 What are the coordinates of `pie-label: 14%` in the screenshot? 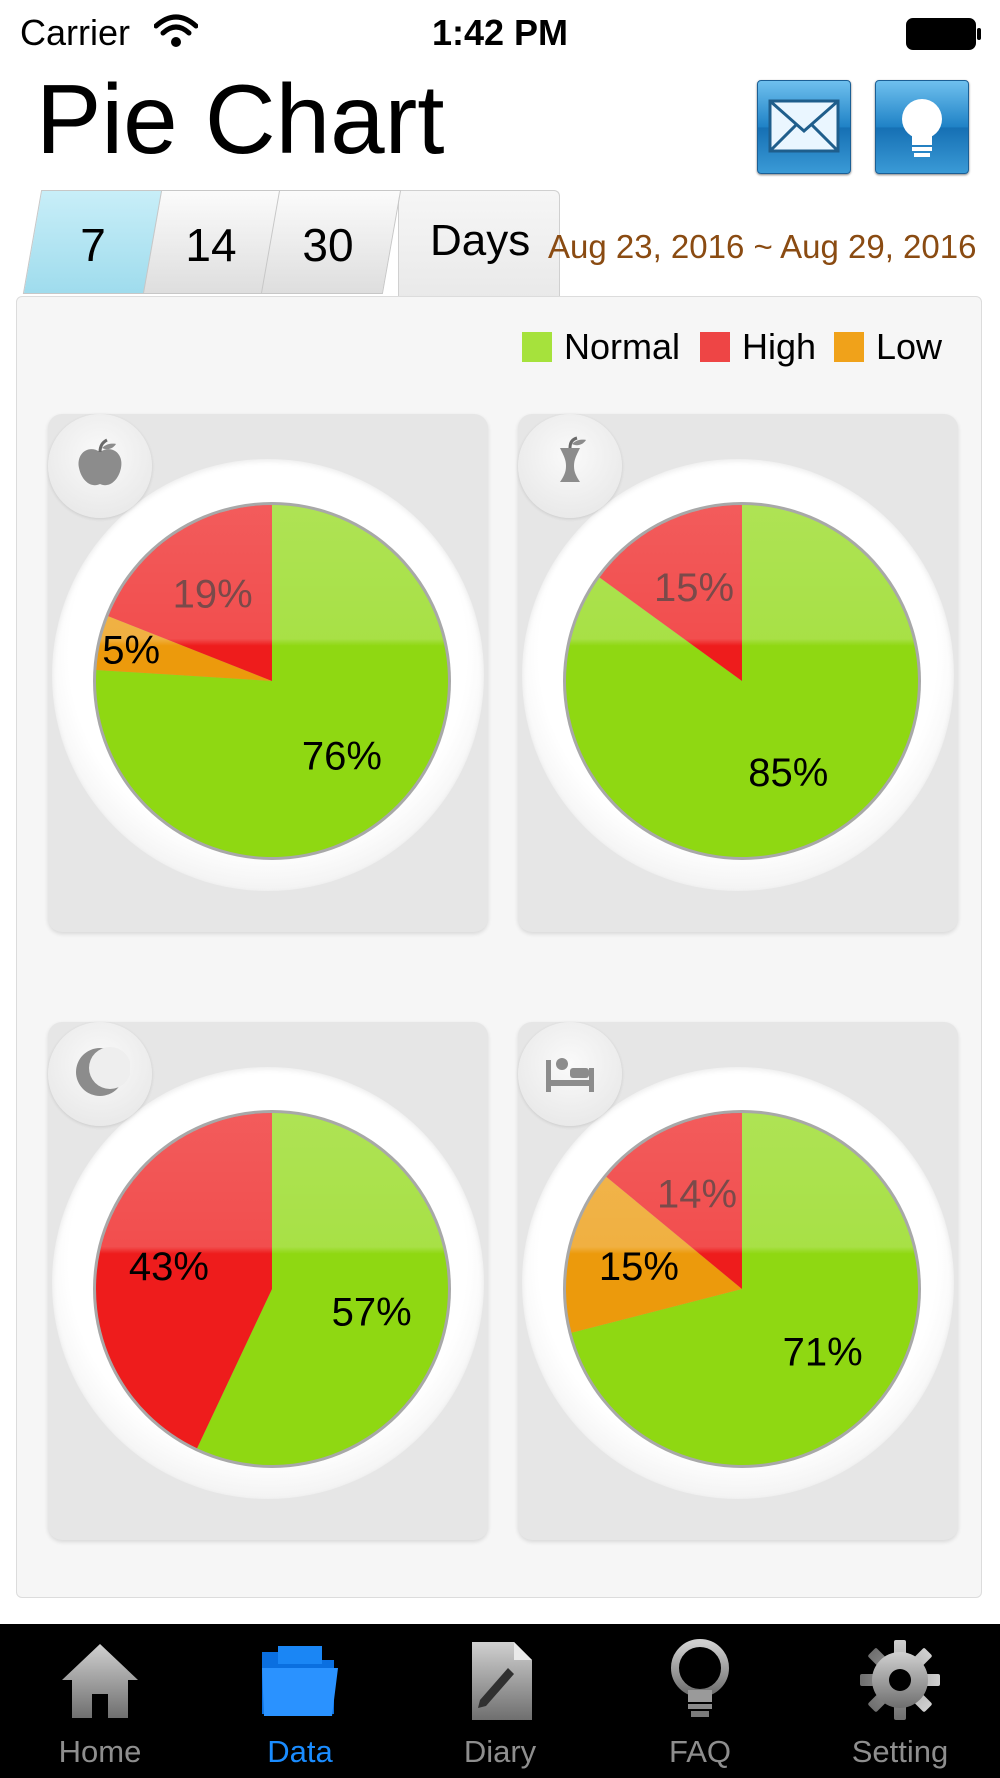 It's located at (697, 1194).